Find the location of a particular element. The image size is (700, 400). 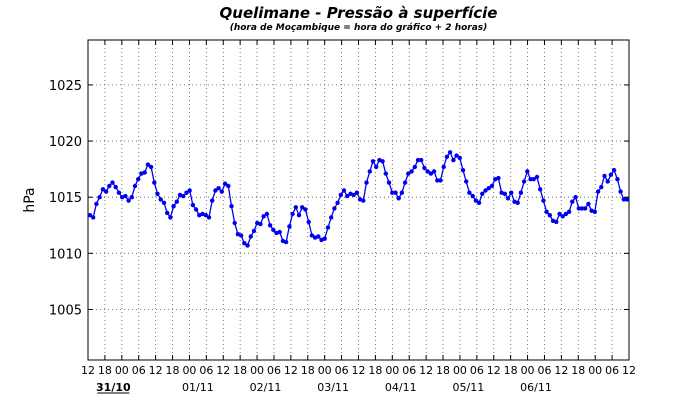

date-label: 31/10 is located at coordinates (113, 387).